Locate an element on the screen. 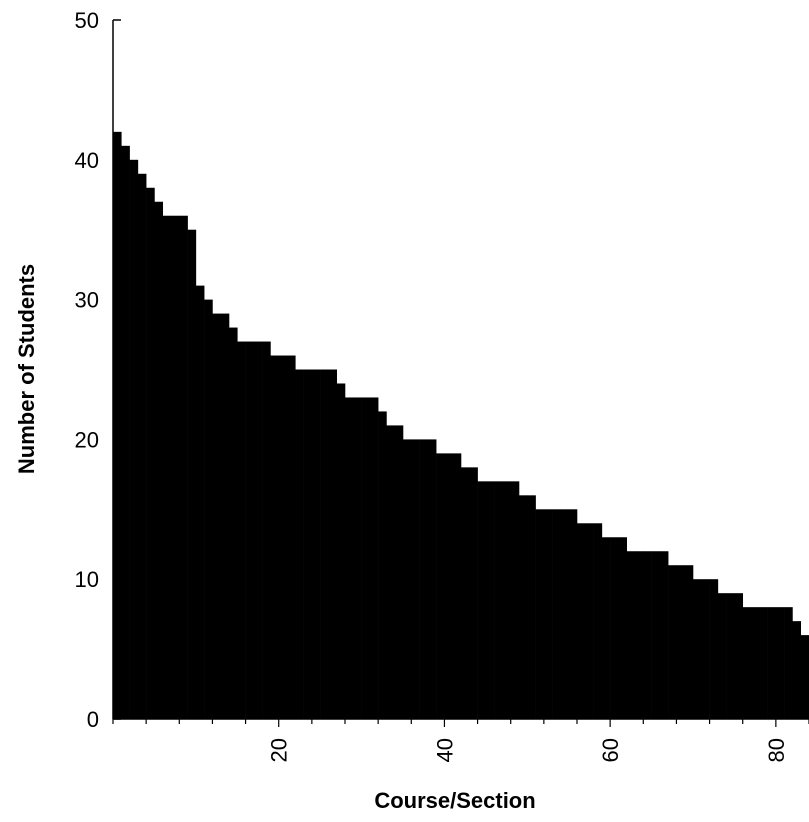 The width and height of the screenshot is (809, 822). x-axis-ticks: 20 40 60 80 is located at coordinates (460, 740).